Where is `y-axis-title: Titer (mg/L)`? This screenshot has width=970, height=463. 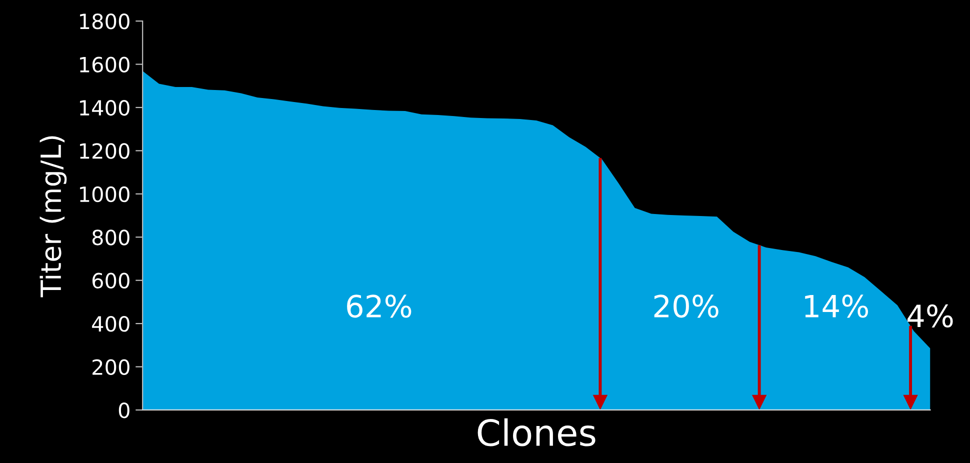
y-axis-title: Titer (mg/L) is located at coordinates (53, 217).